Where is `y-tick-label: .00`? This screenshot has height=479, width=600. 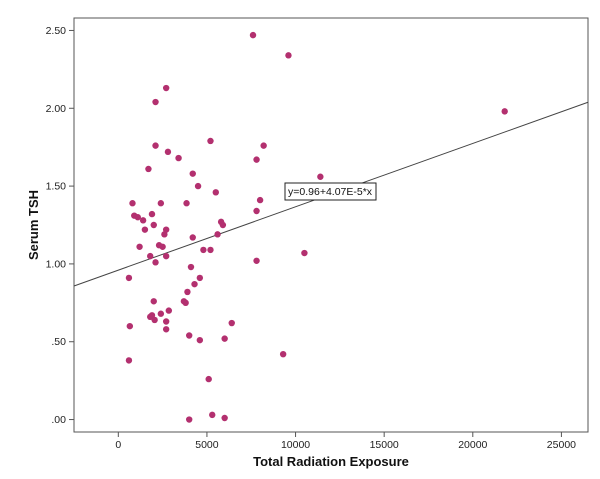
y-tick-label: .00 is located at coordinates (58, 420).